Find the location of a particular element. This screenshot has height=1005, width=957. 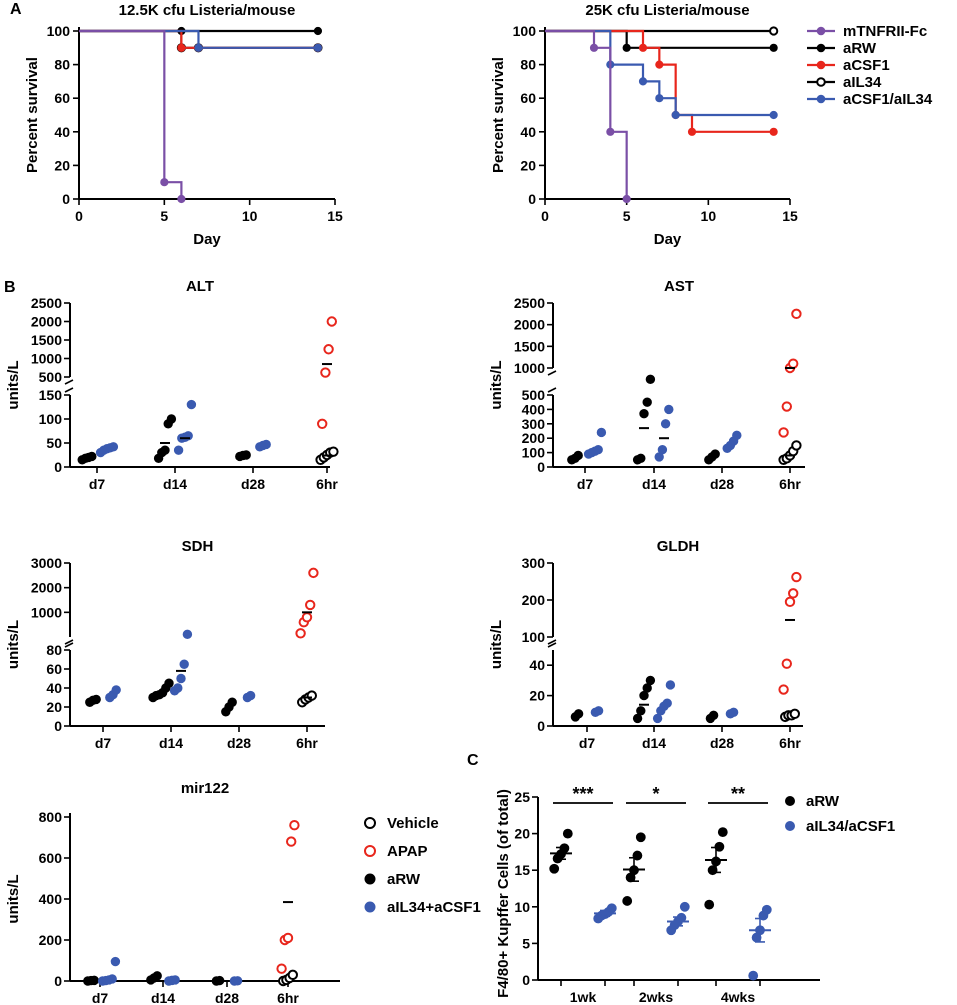

axis-break-mark is located at coordinates (552, 373).